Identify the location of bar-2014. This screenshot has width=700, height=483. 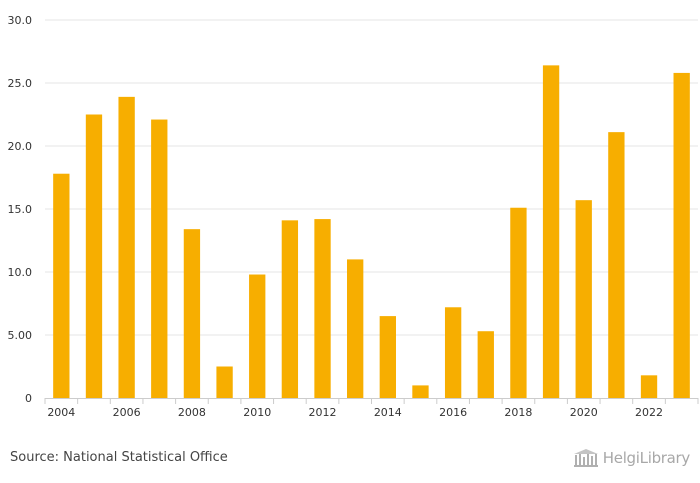
(387, 357).